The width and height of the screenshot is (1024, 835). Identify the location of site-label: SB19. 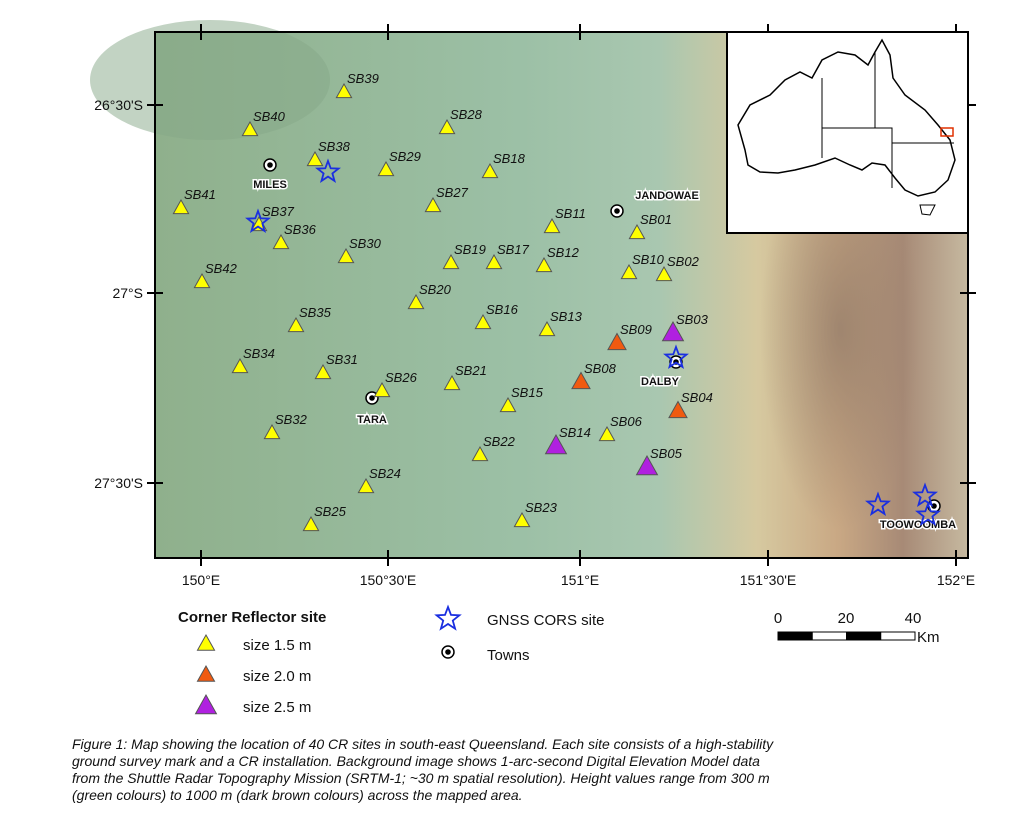
(470, 249).